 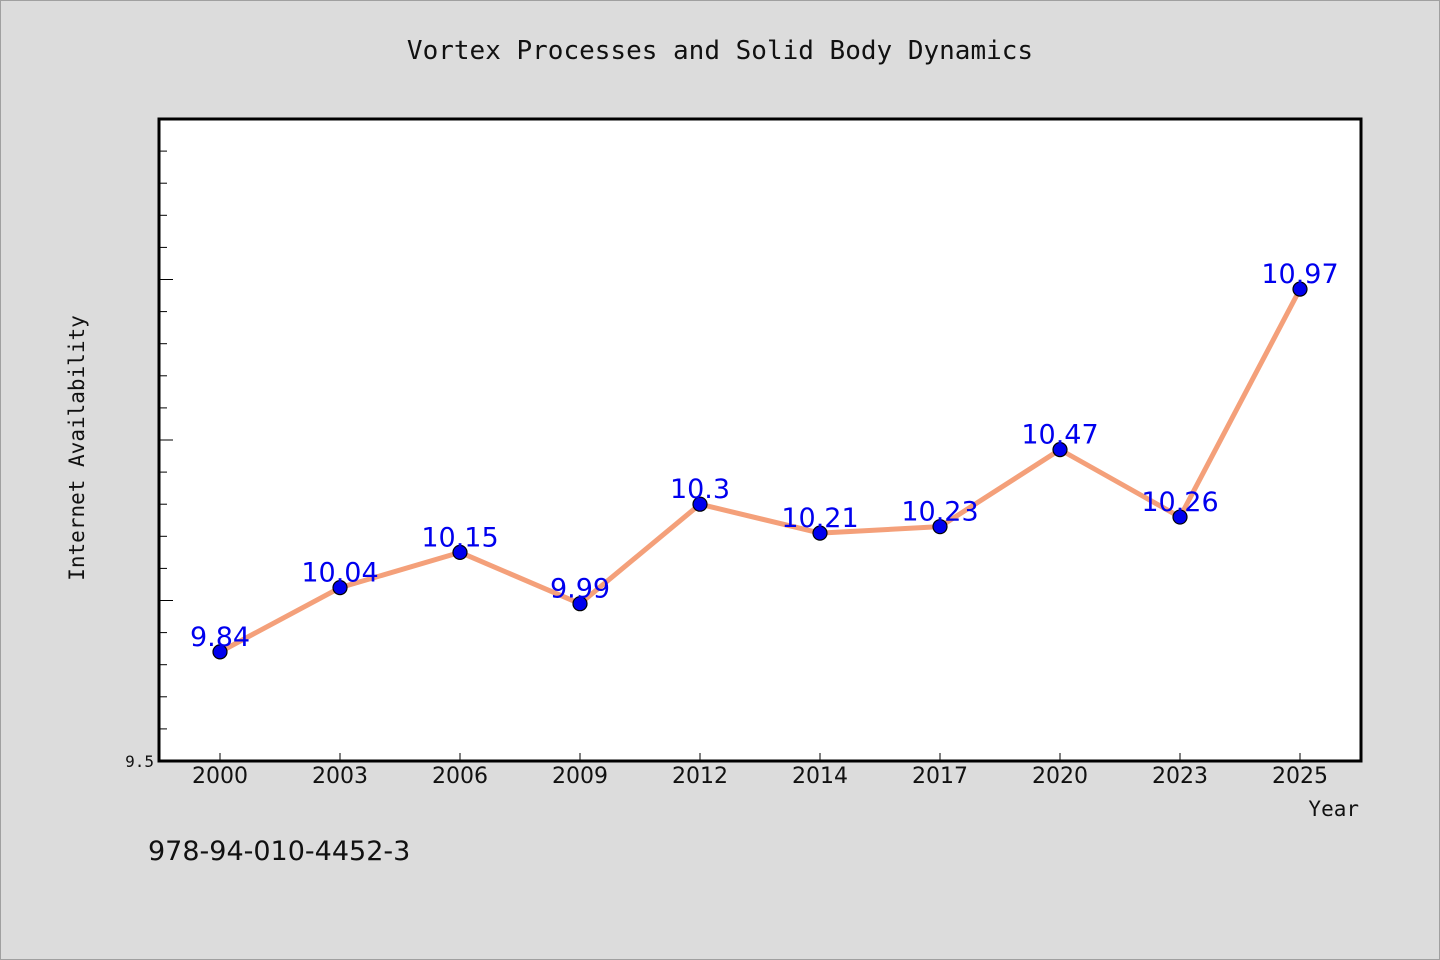 What do you see at coordinates (77, 448) in the screenshot?
I see `y-axis-label: Internet Availability` at bounding box center [77, 448].